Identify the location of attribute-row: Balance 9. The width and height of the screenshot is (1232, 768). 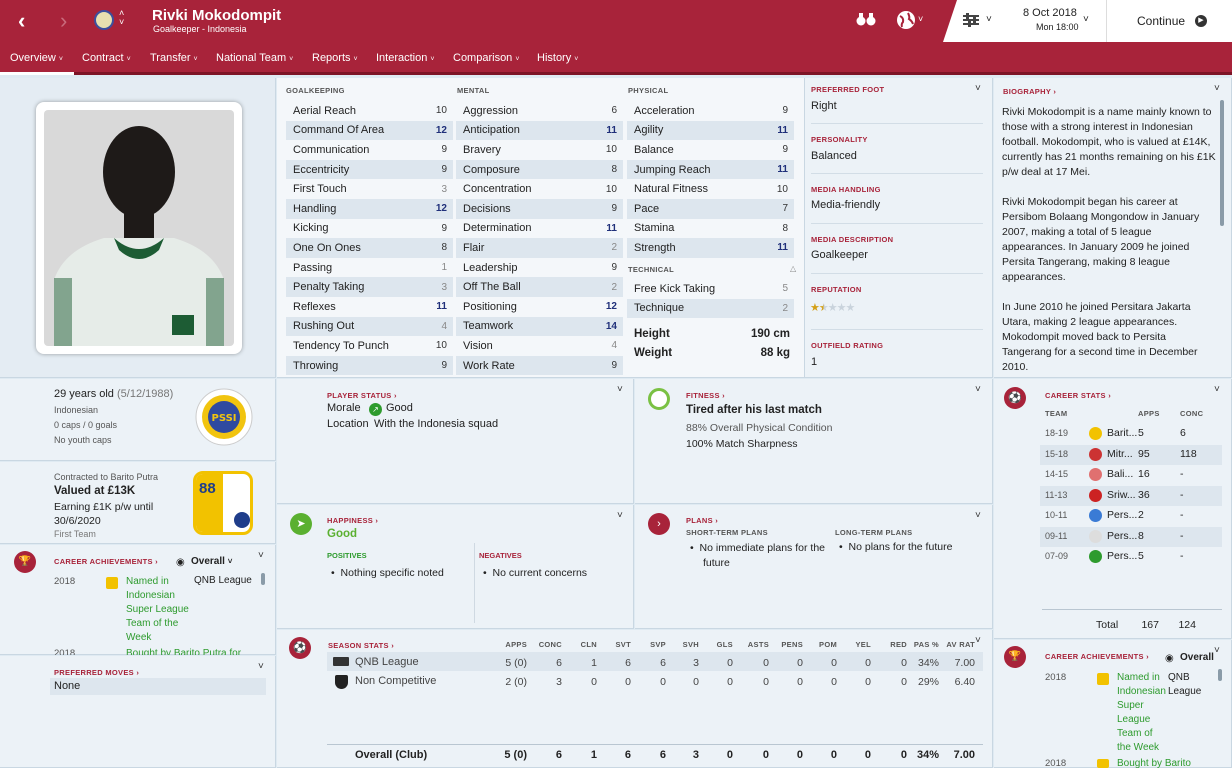
(710, 150).